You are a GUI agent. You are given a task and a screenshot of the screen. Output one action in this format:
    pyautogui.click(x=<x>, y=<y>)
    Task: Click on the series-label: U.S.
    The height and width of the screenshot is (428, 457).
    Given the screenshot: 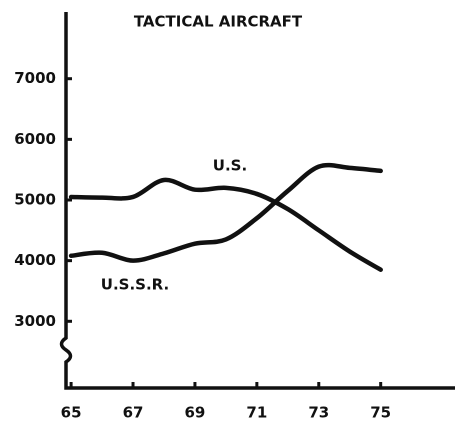 What is the action you would take?
    pyautogui.click(x=230, y=166)
    